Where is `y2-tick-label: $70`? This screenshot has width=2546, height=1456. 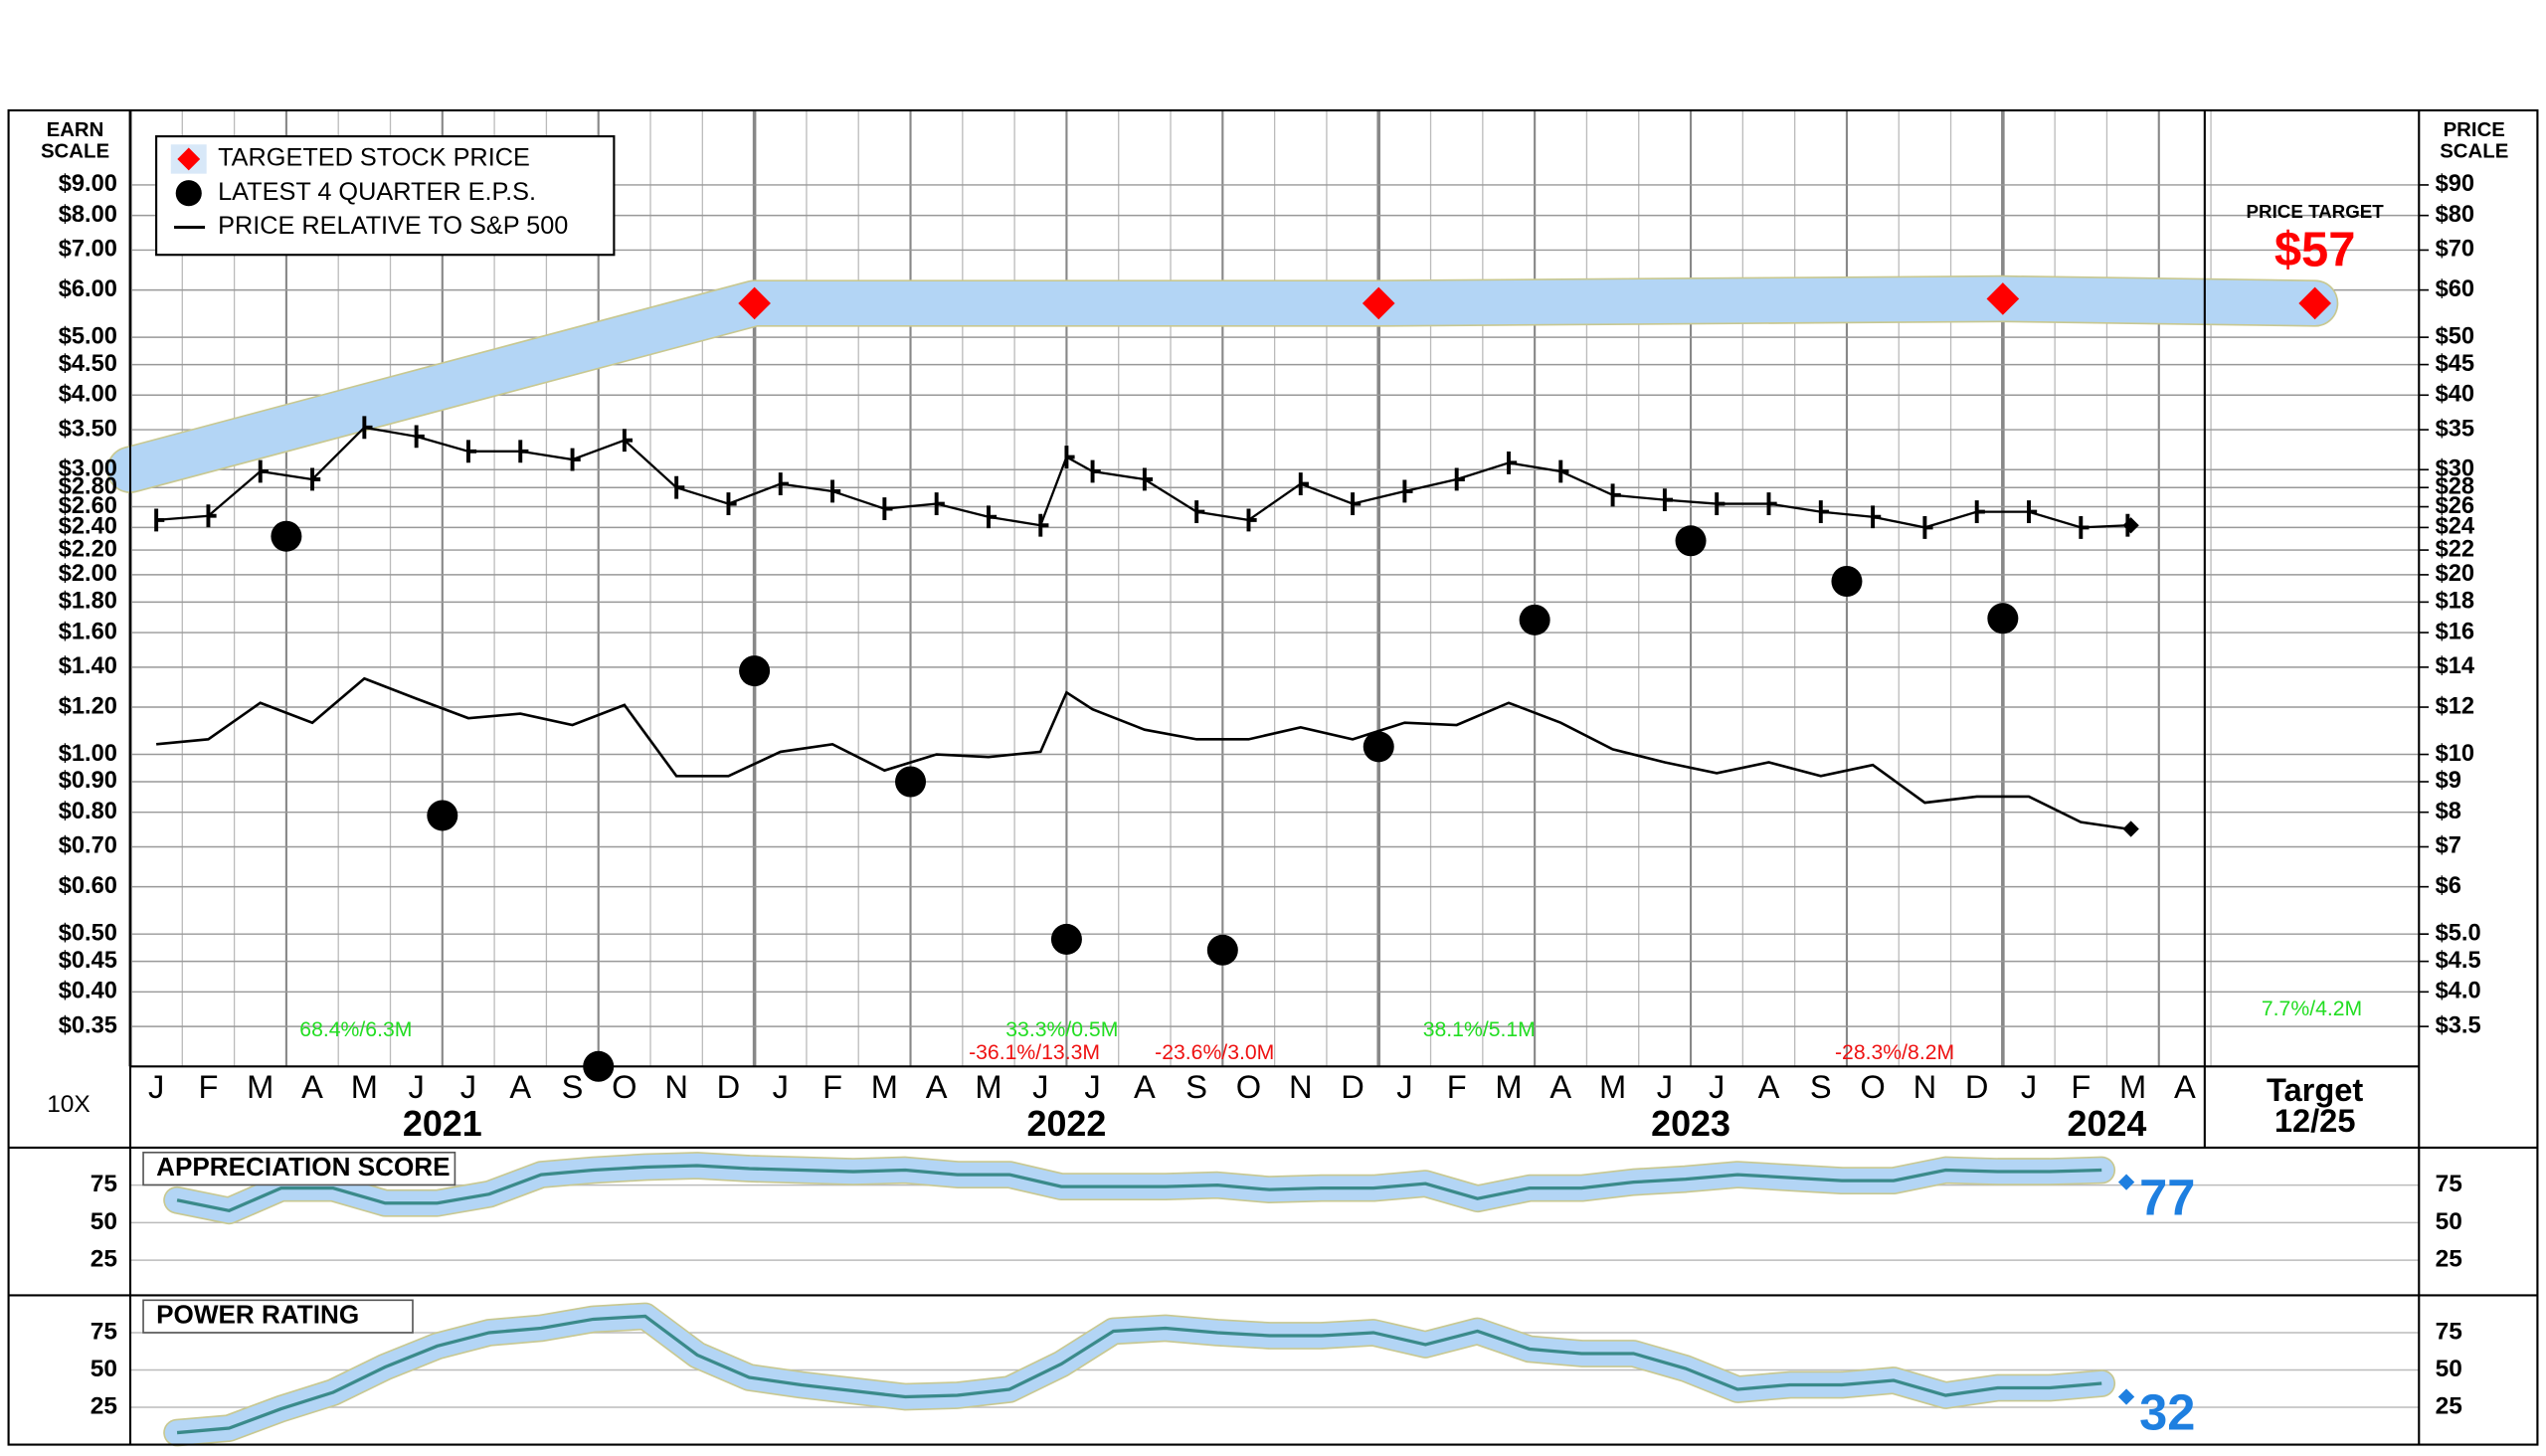
y2-tick-label: $70 is located at coordinates (2455, 250).